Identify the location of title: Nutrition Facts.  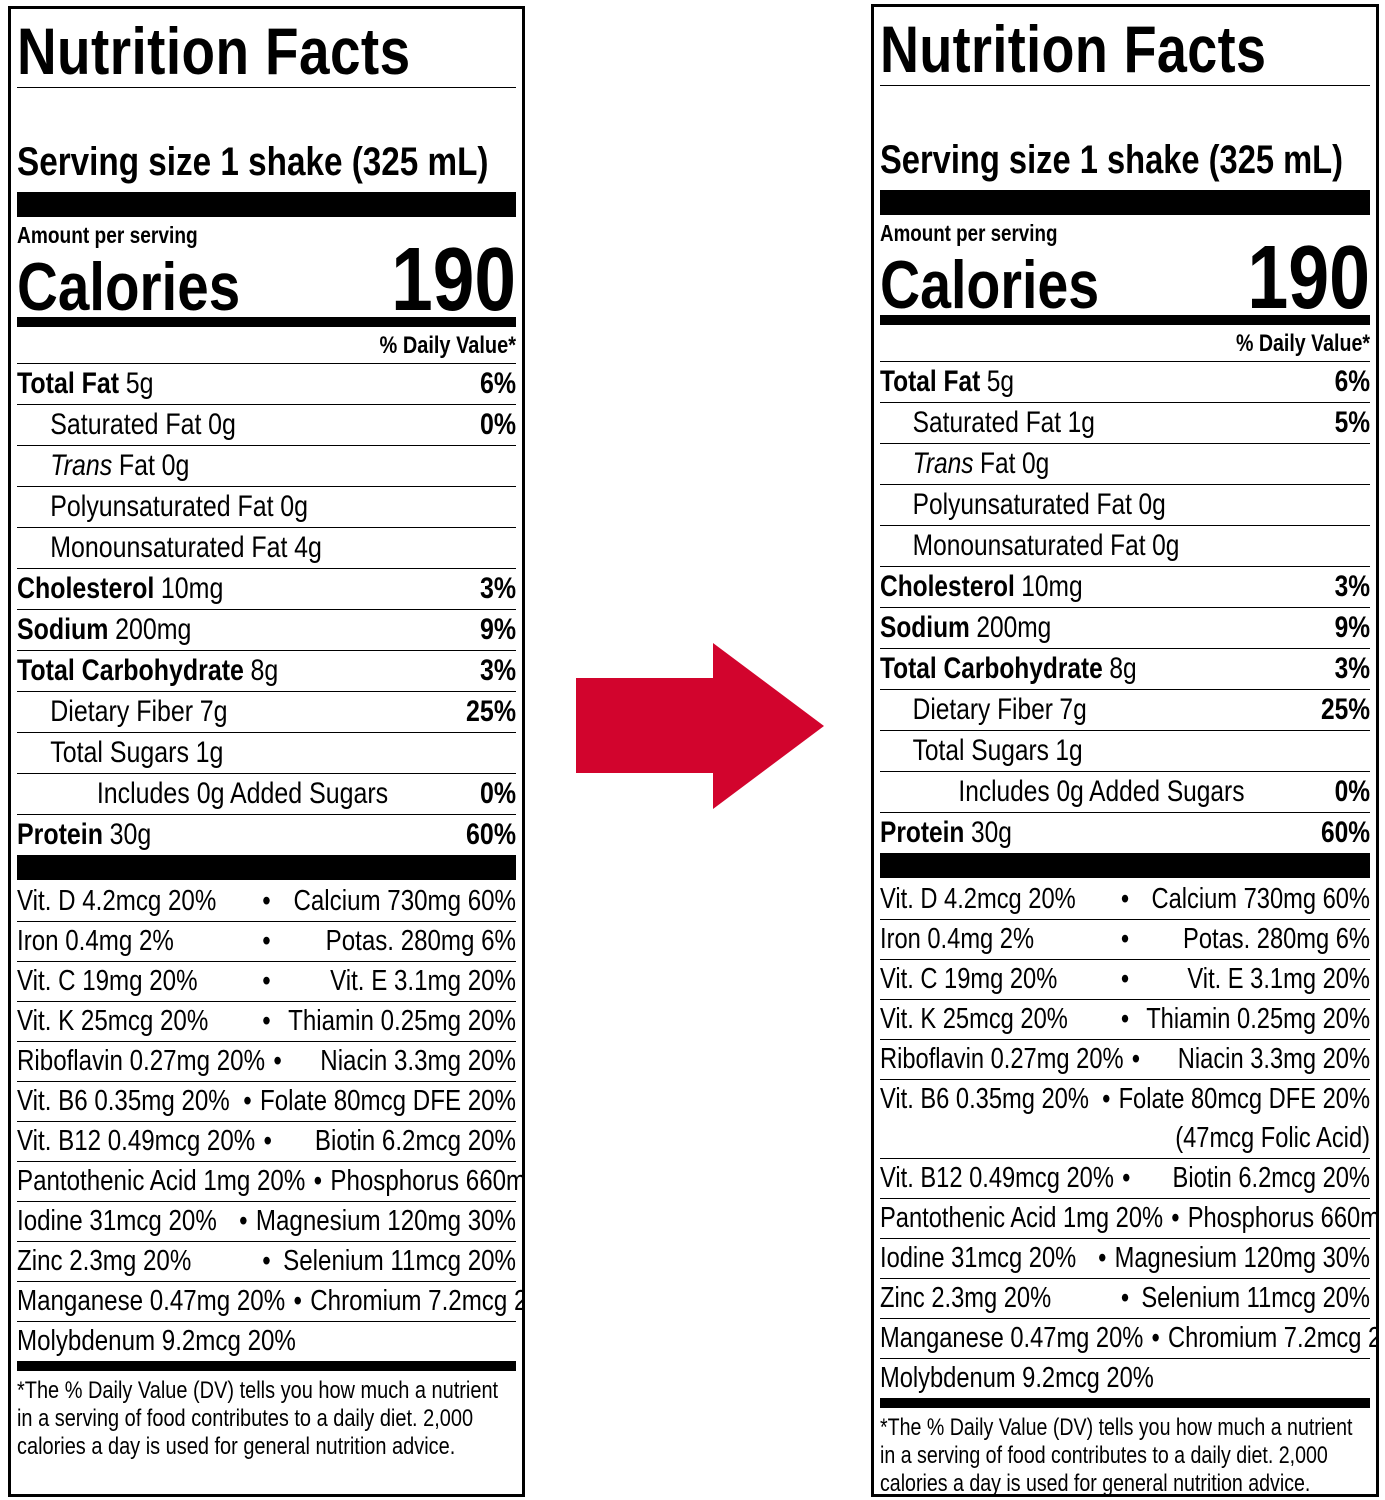
(266, 48).